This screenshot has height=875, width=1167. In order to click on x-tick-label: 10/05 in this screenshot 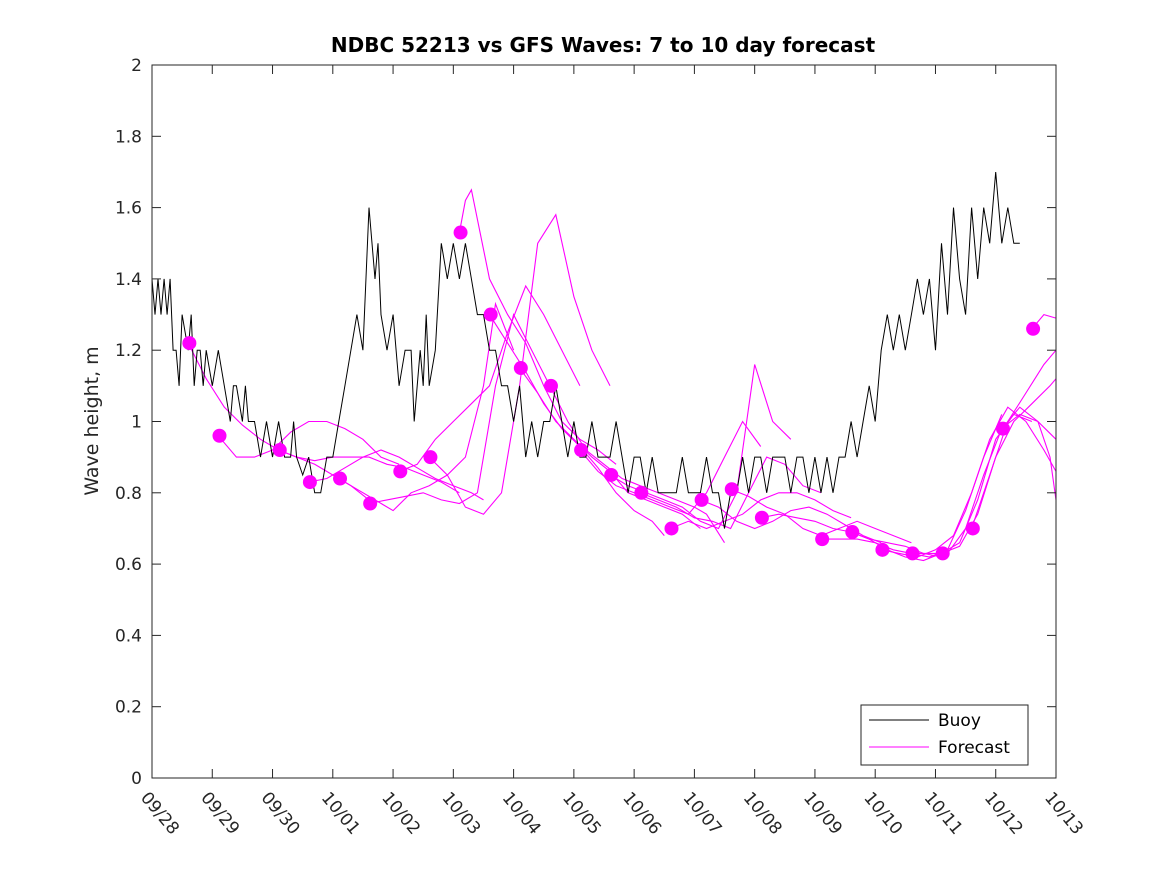, I will do `click(581, 813)`.